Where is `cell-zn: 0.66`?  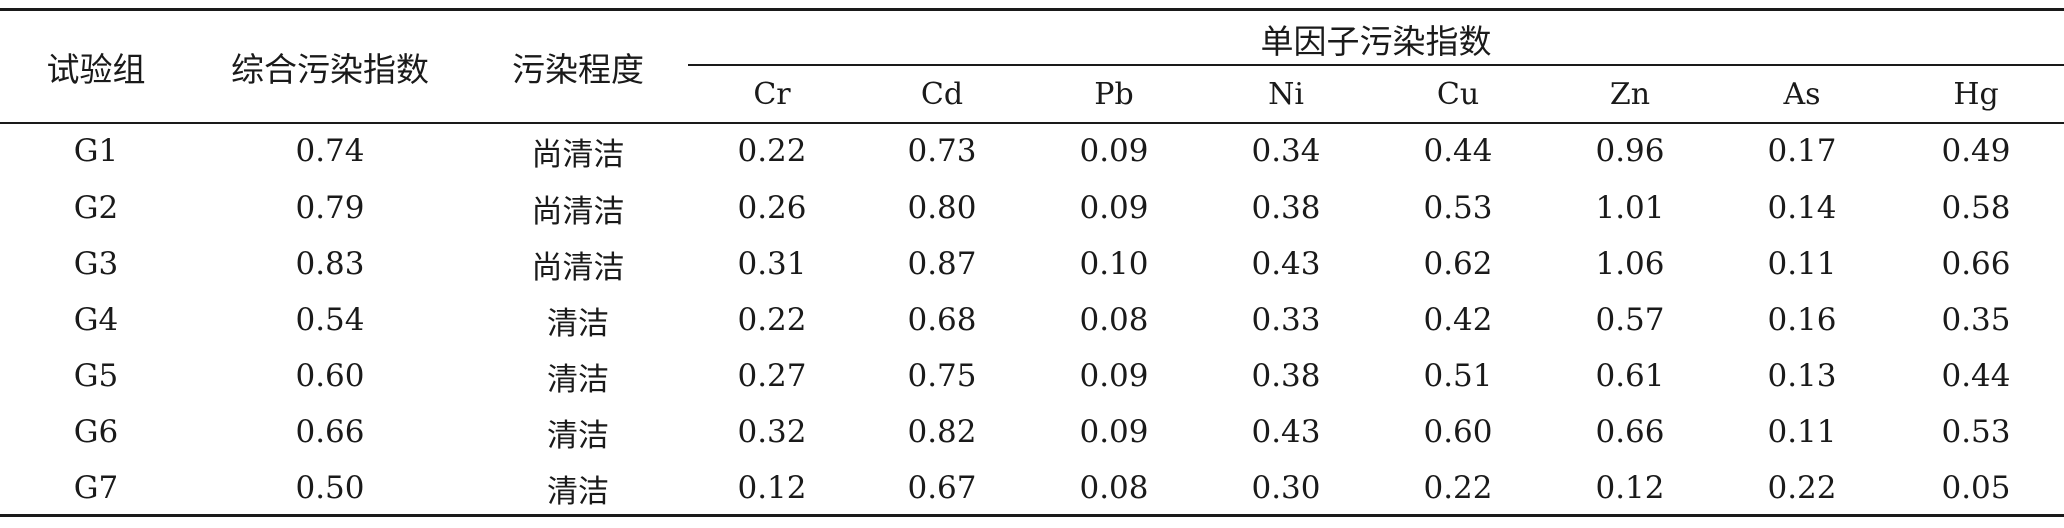 cell-zn: 0.66 is located at coordinates (1630, 432).